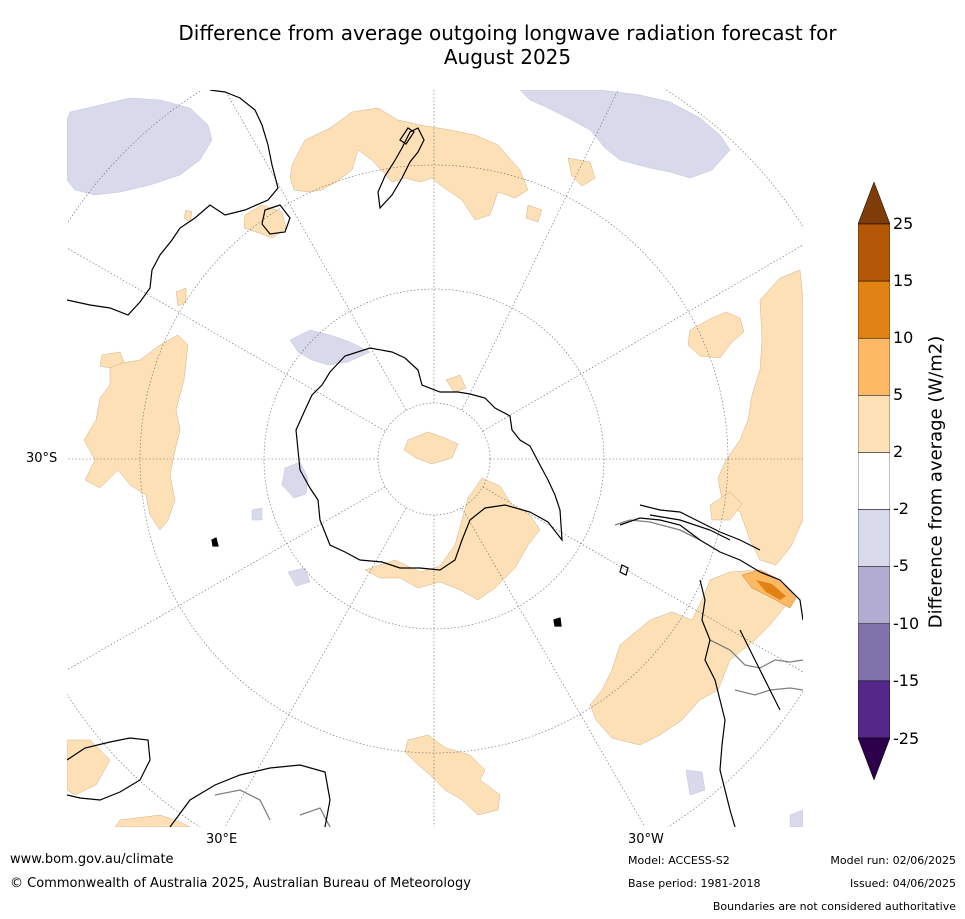 This screenshot has width=965, height=919. I want to click on colorbar-tick-label: 5, so click(898, 394).